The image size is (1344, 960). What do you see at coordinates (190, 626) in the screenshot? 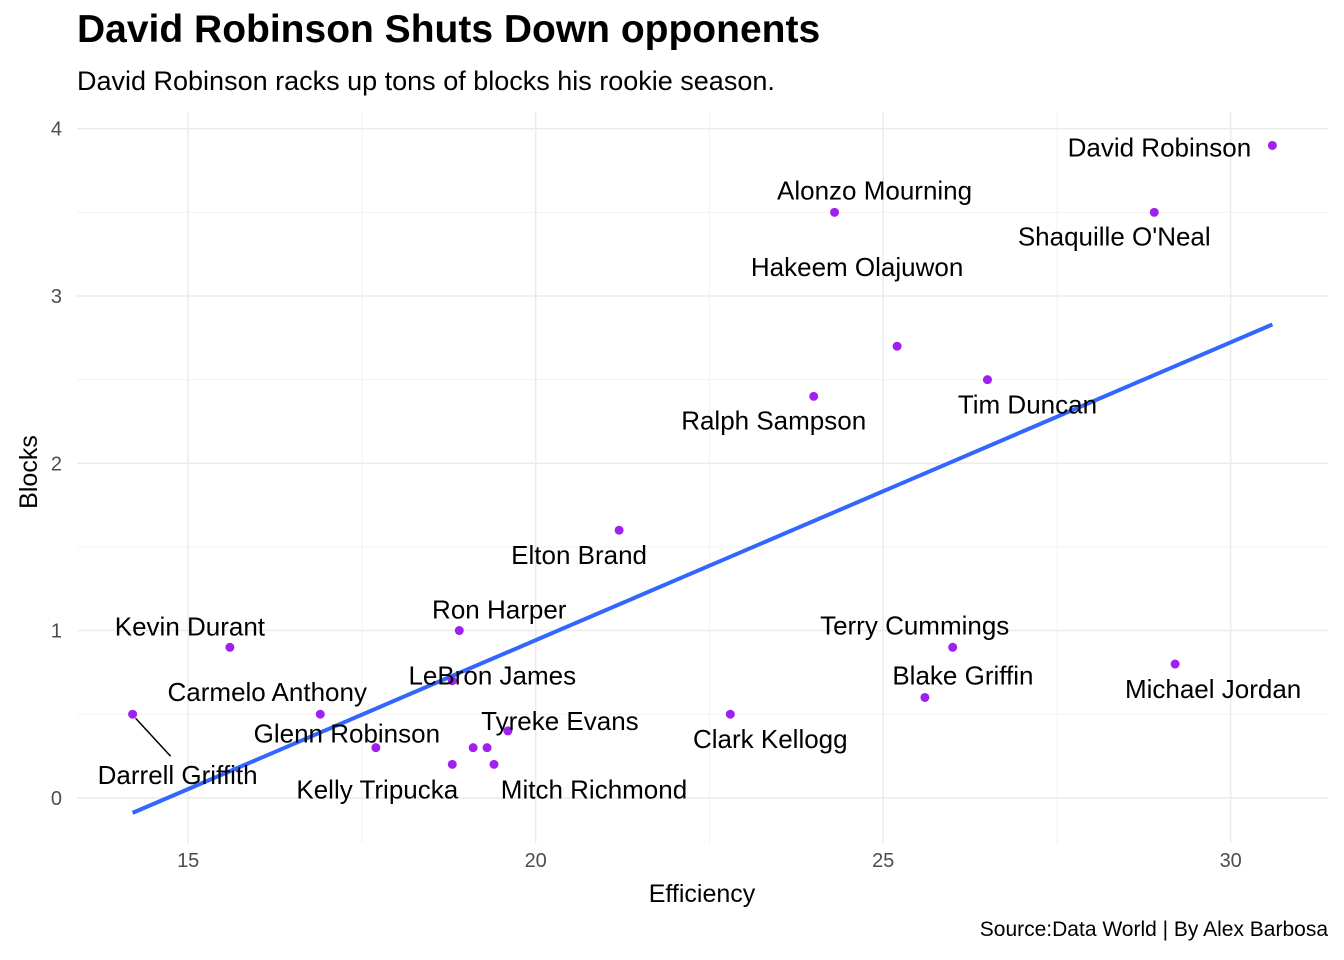
I see `point-label: Kevin Durant` at bounding box center [190, 626].